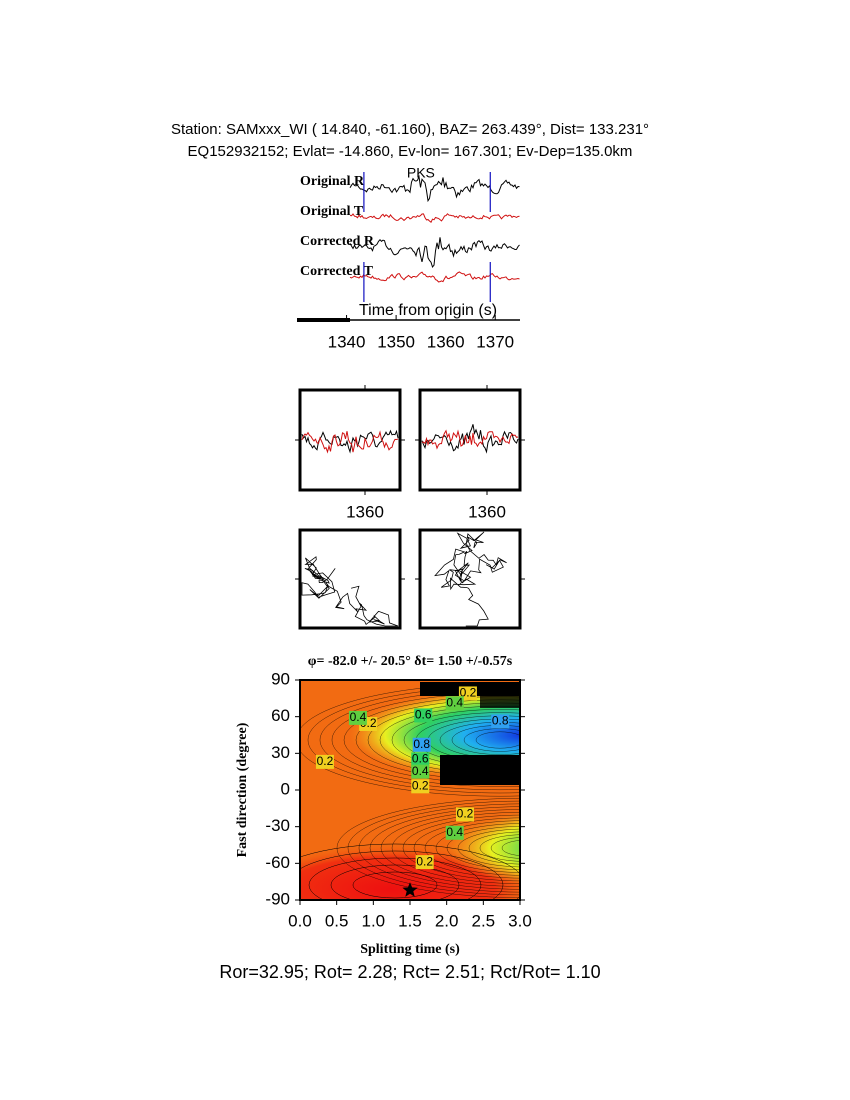 The width and height of the screenshot is (850, 1100). I want to click on contour-field, so click(410, 790).